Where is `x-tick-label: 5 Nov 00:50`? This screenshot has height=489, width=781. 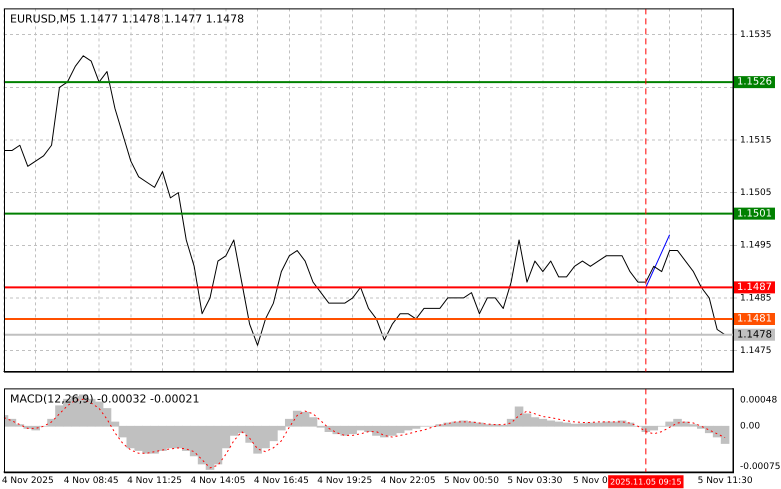
x-tick-label: 5 Nov 00:50 is located at coordinates (472, 481).